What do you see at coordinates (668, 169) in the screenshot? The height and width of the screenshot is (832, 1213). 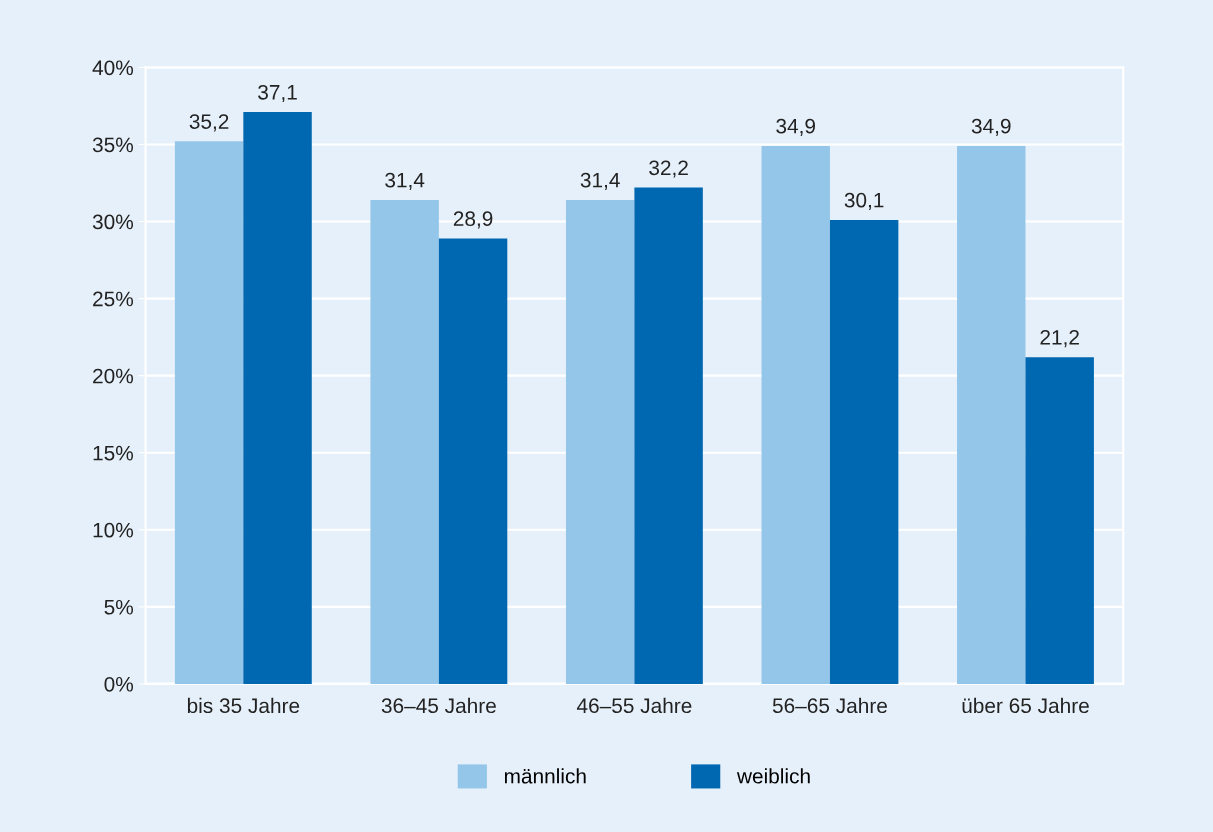 I see `data-label: 32,2` at bounding box center [668, 169].